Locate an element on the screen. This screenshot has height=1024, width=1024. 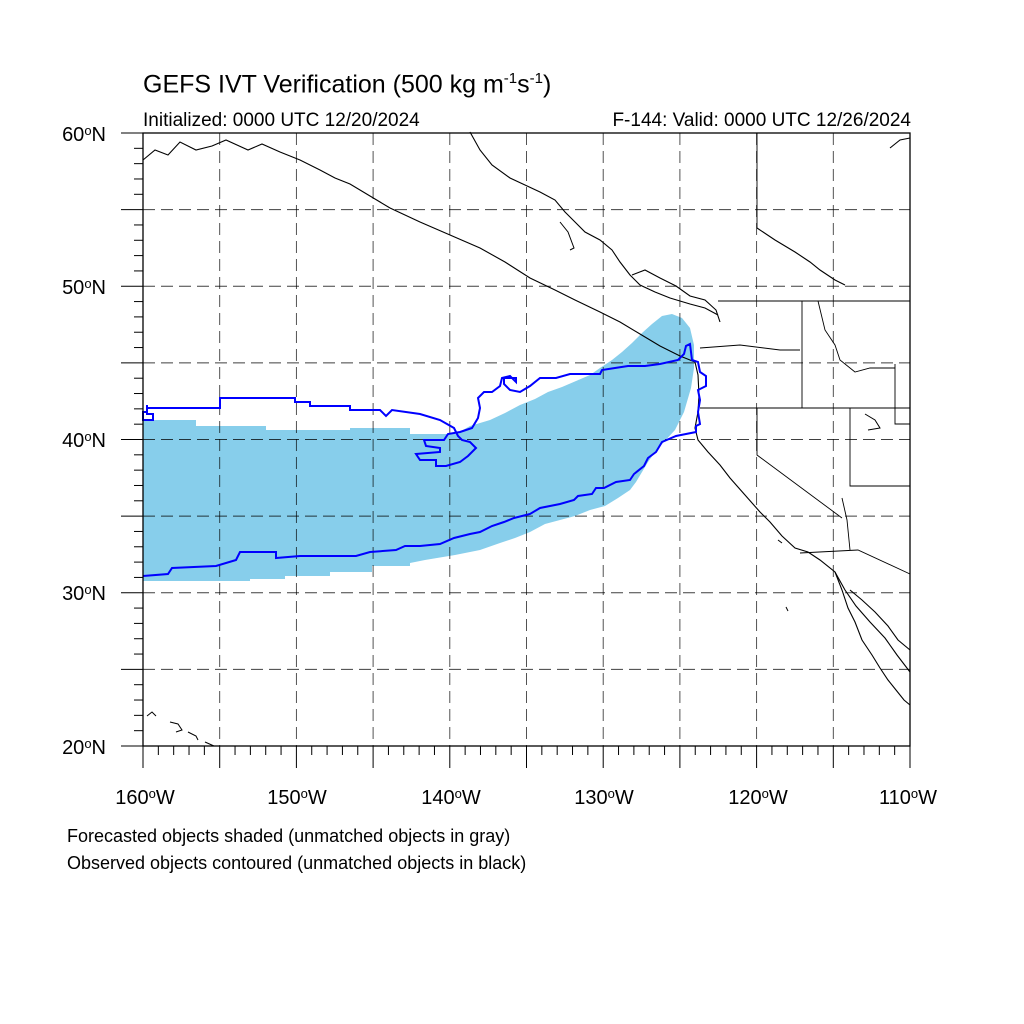
lat-label-60: 60oN is located at coordinates (84, 134).